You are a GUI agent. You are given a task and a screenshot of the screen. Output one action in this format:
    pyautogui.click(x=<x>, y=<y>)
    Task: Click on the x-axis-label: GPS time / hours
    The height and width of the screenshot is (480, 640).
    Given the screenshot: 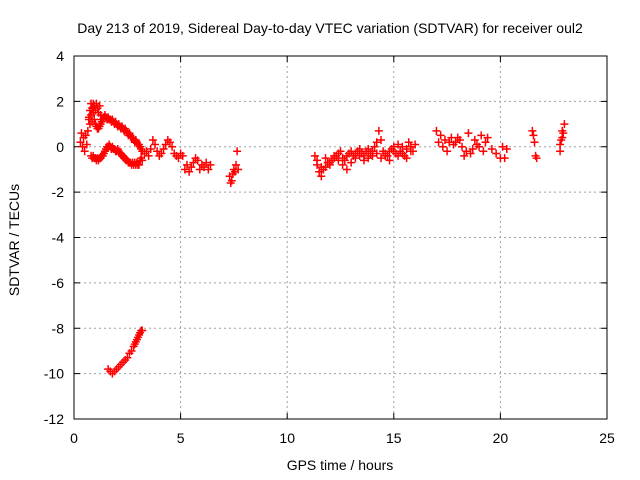 What is the action you would take?
    pyautogui.click(x=340, y=465)
    